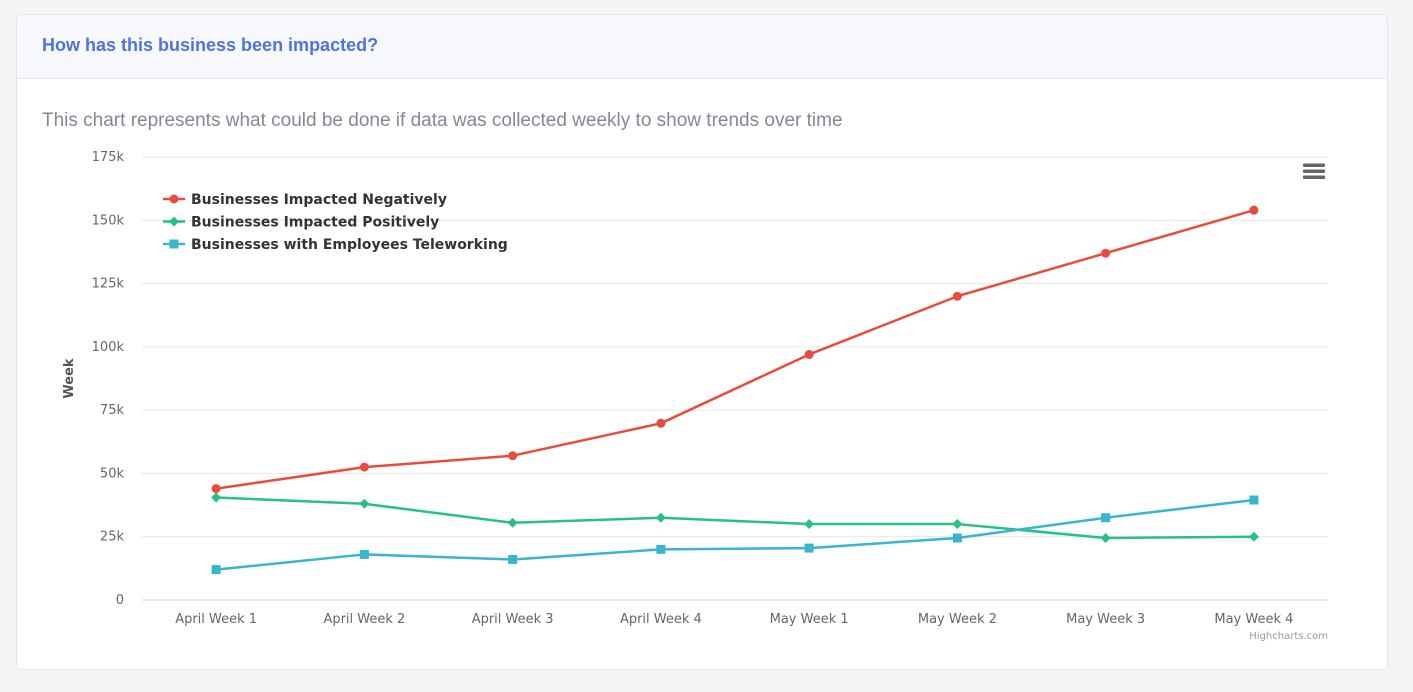 The image size is (1413, 692). What do you see at coordinates (112, 473) in the screenshot?
I see `y-tick-label: 50k` at bounding box center [112, 473].